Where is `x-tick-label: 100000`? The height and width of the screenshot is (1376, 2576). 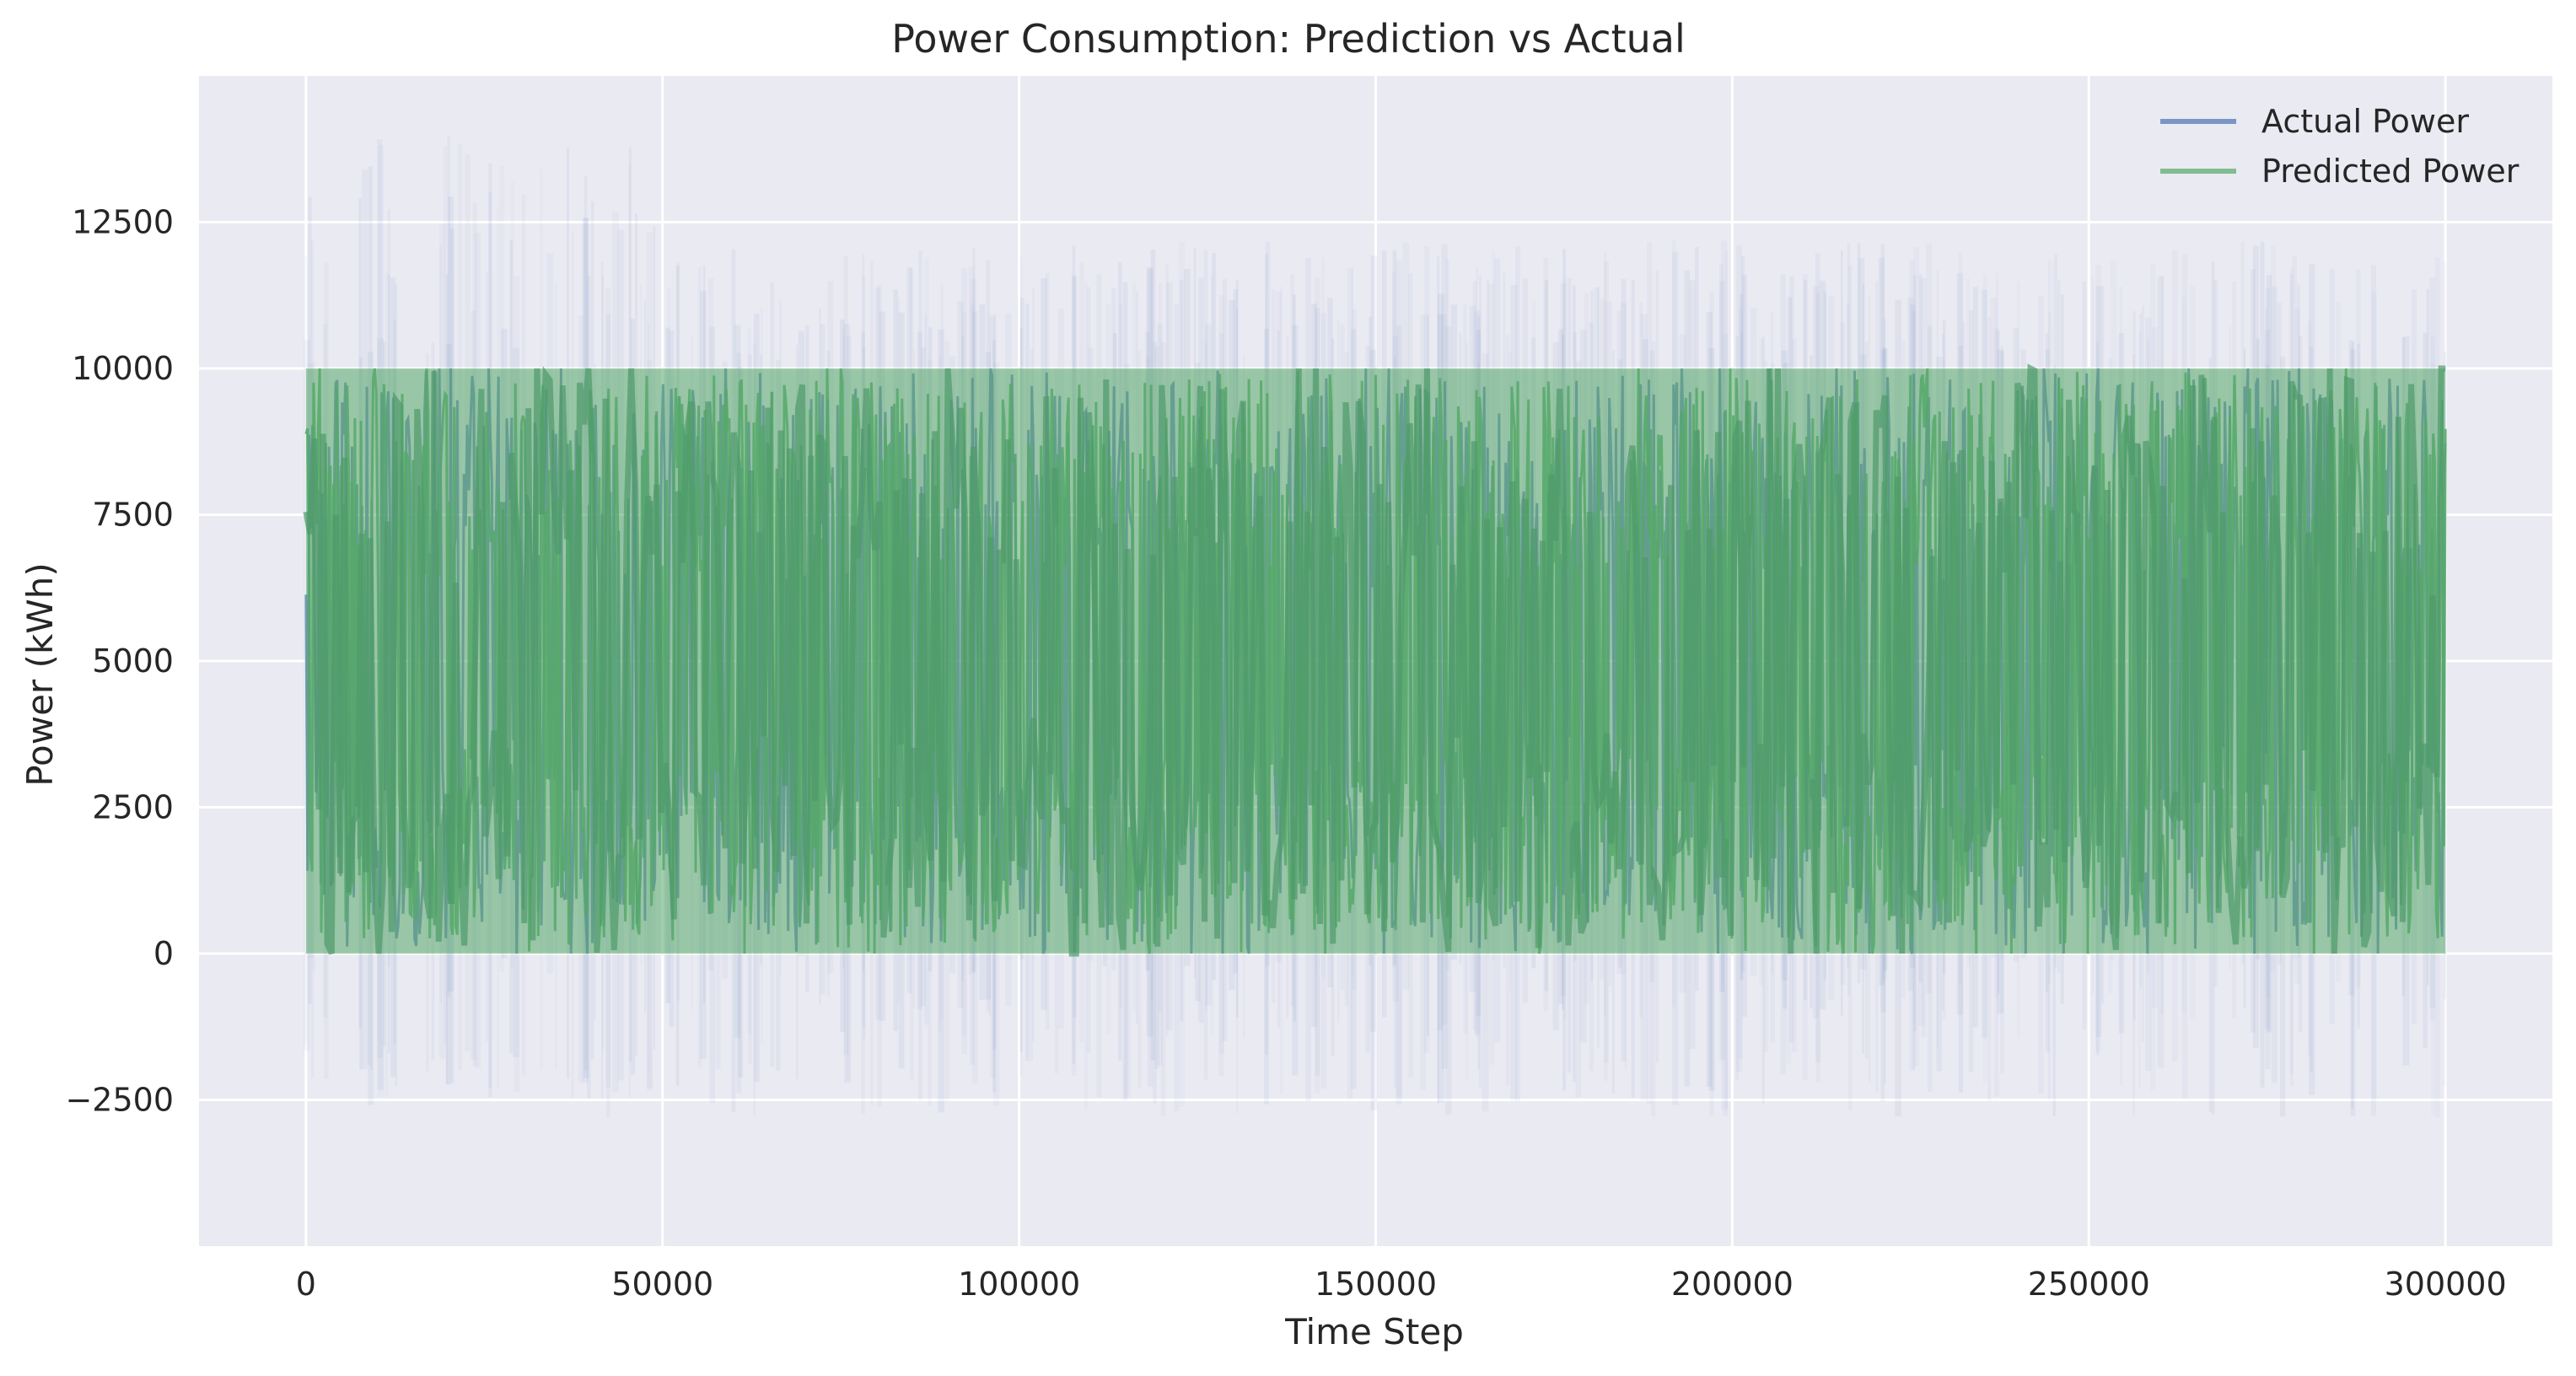 x-tick-label: 100000 is located at coordinates (1019, 1285).